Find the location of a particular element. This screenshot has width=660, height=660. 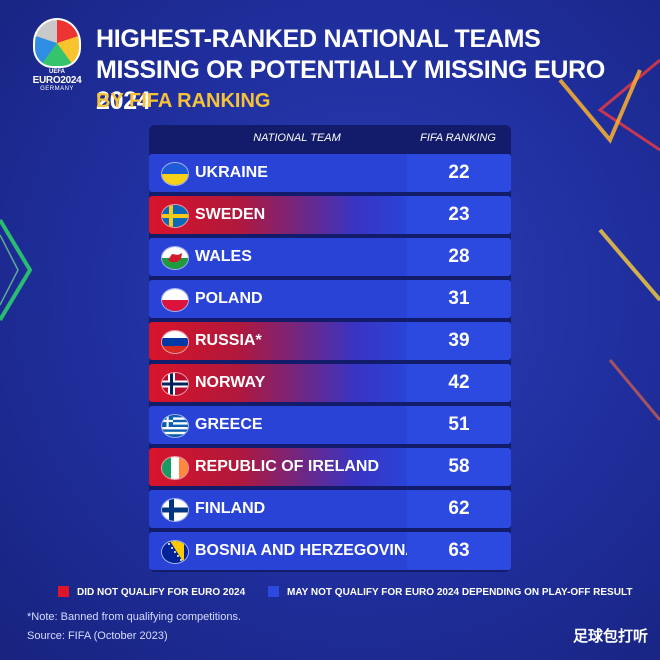

team-cell: BOSNIA AND HERZEGOVINA is located at coordinates (283, 551).